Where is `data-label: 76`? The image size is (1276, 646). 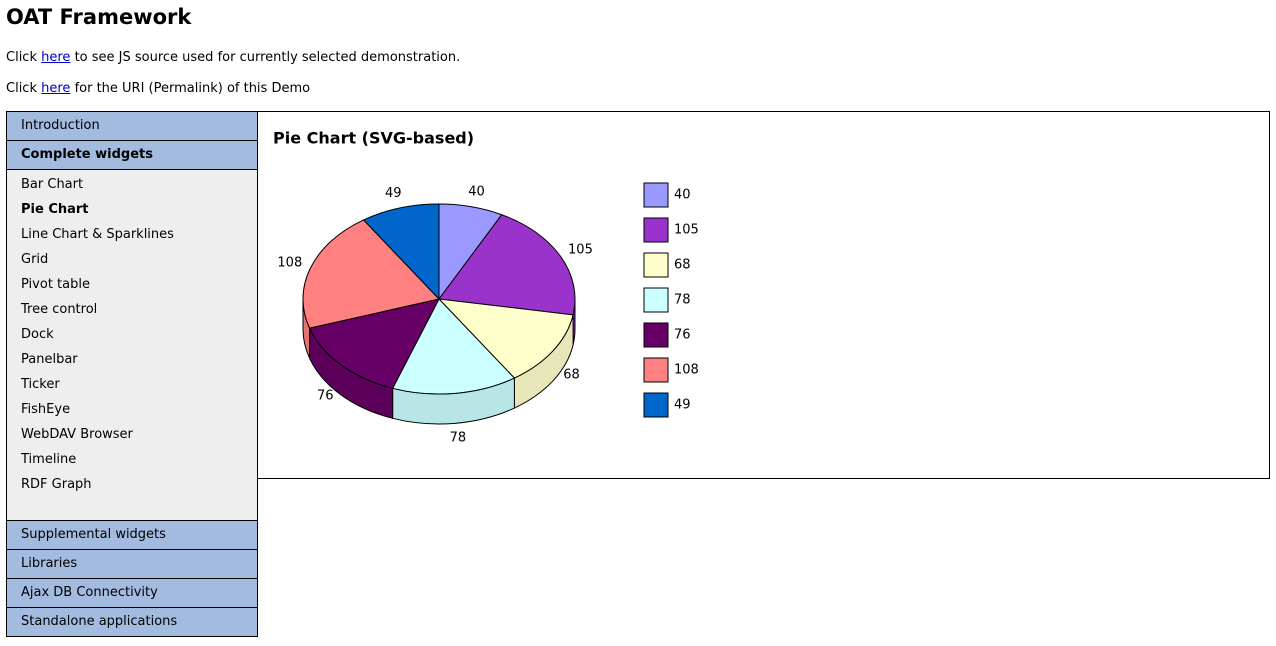
data-label: 76 is located at coordinates (325, 396).